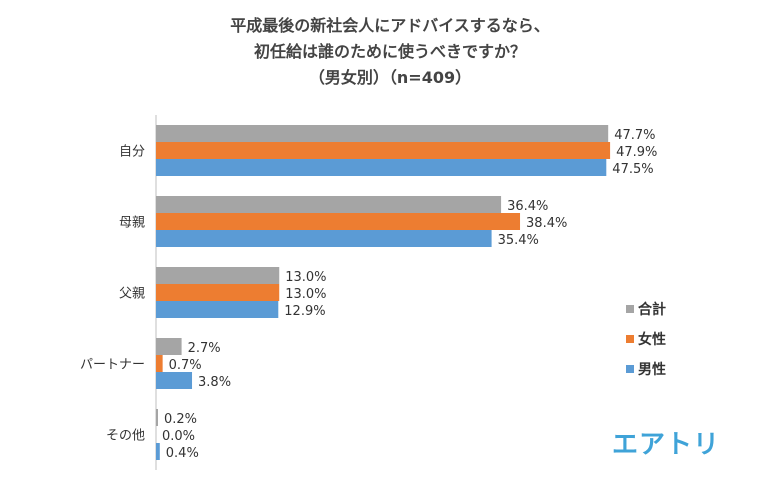 Image resolution: width=780 pixels, height=480 pixels. What do you see at coordinates (132, 152) in the screenshot?
I see `category-label: 自分` at bounding box center [132, 152].